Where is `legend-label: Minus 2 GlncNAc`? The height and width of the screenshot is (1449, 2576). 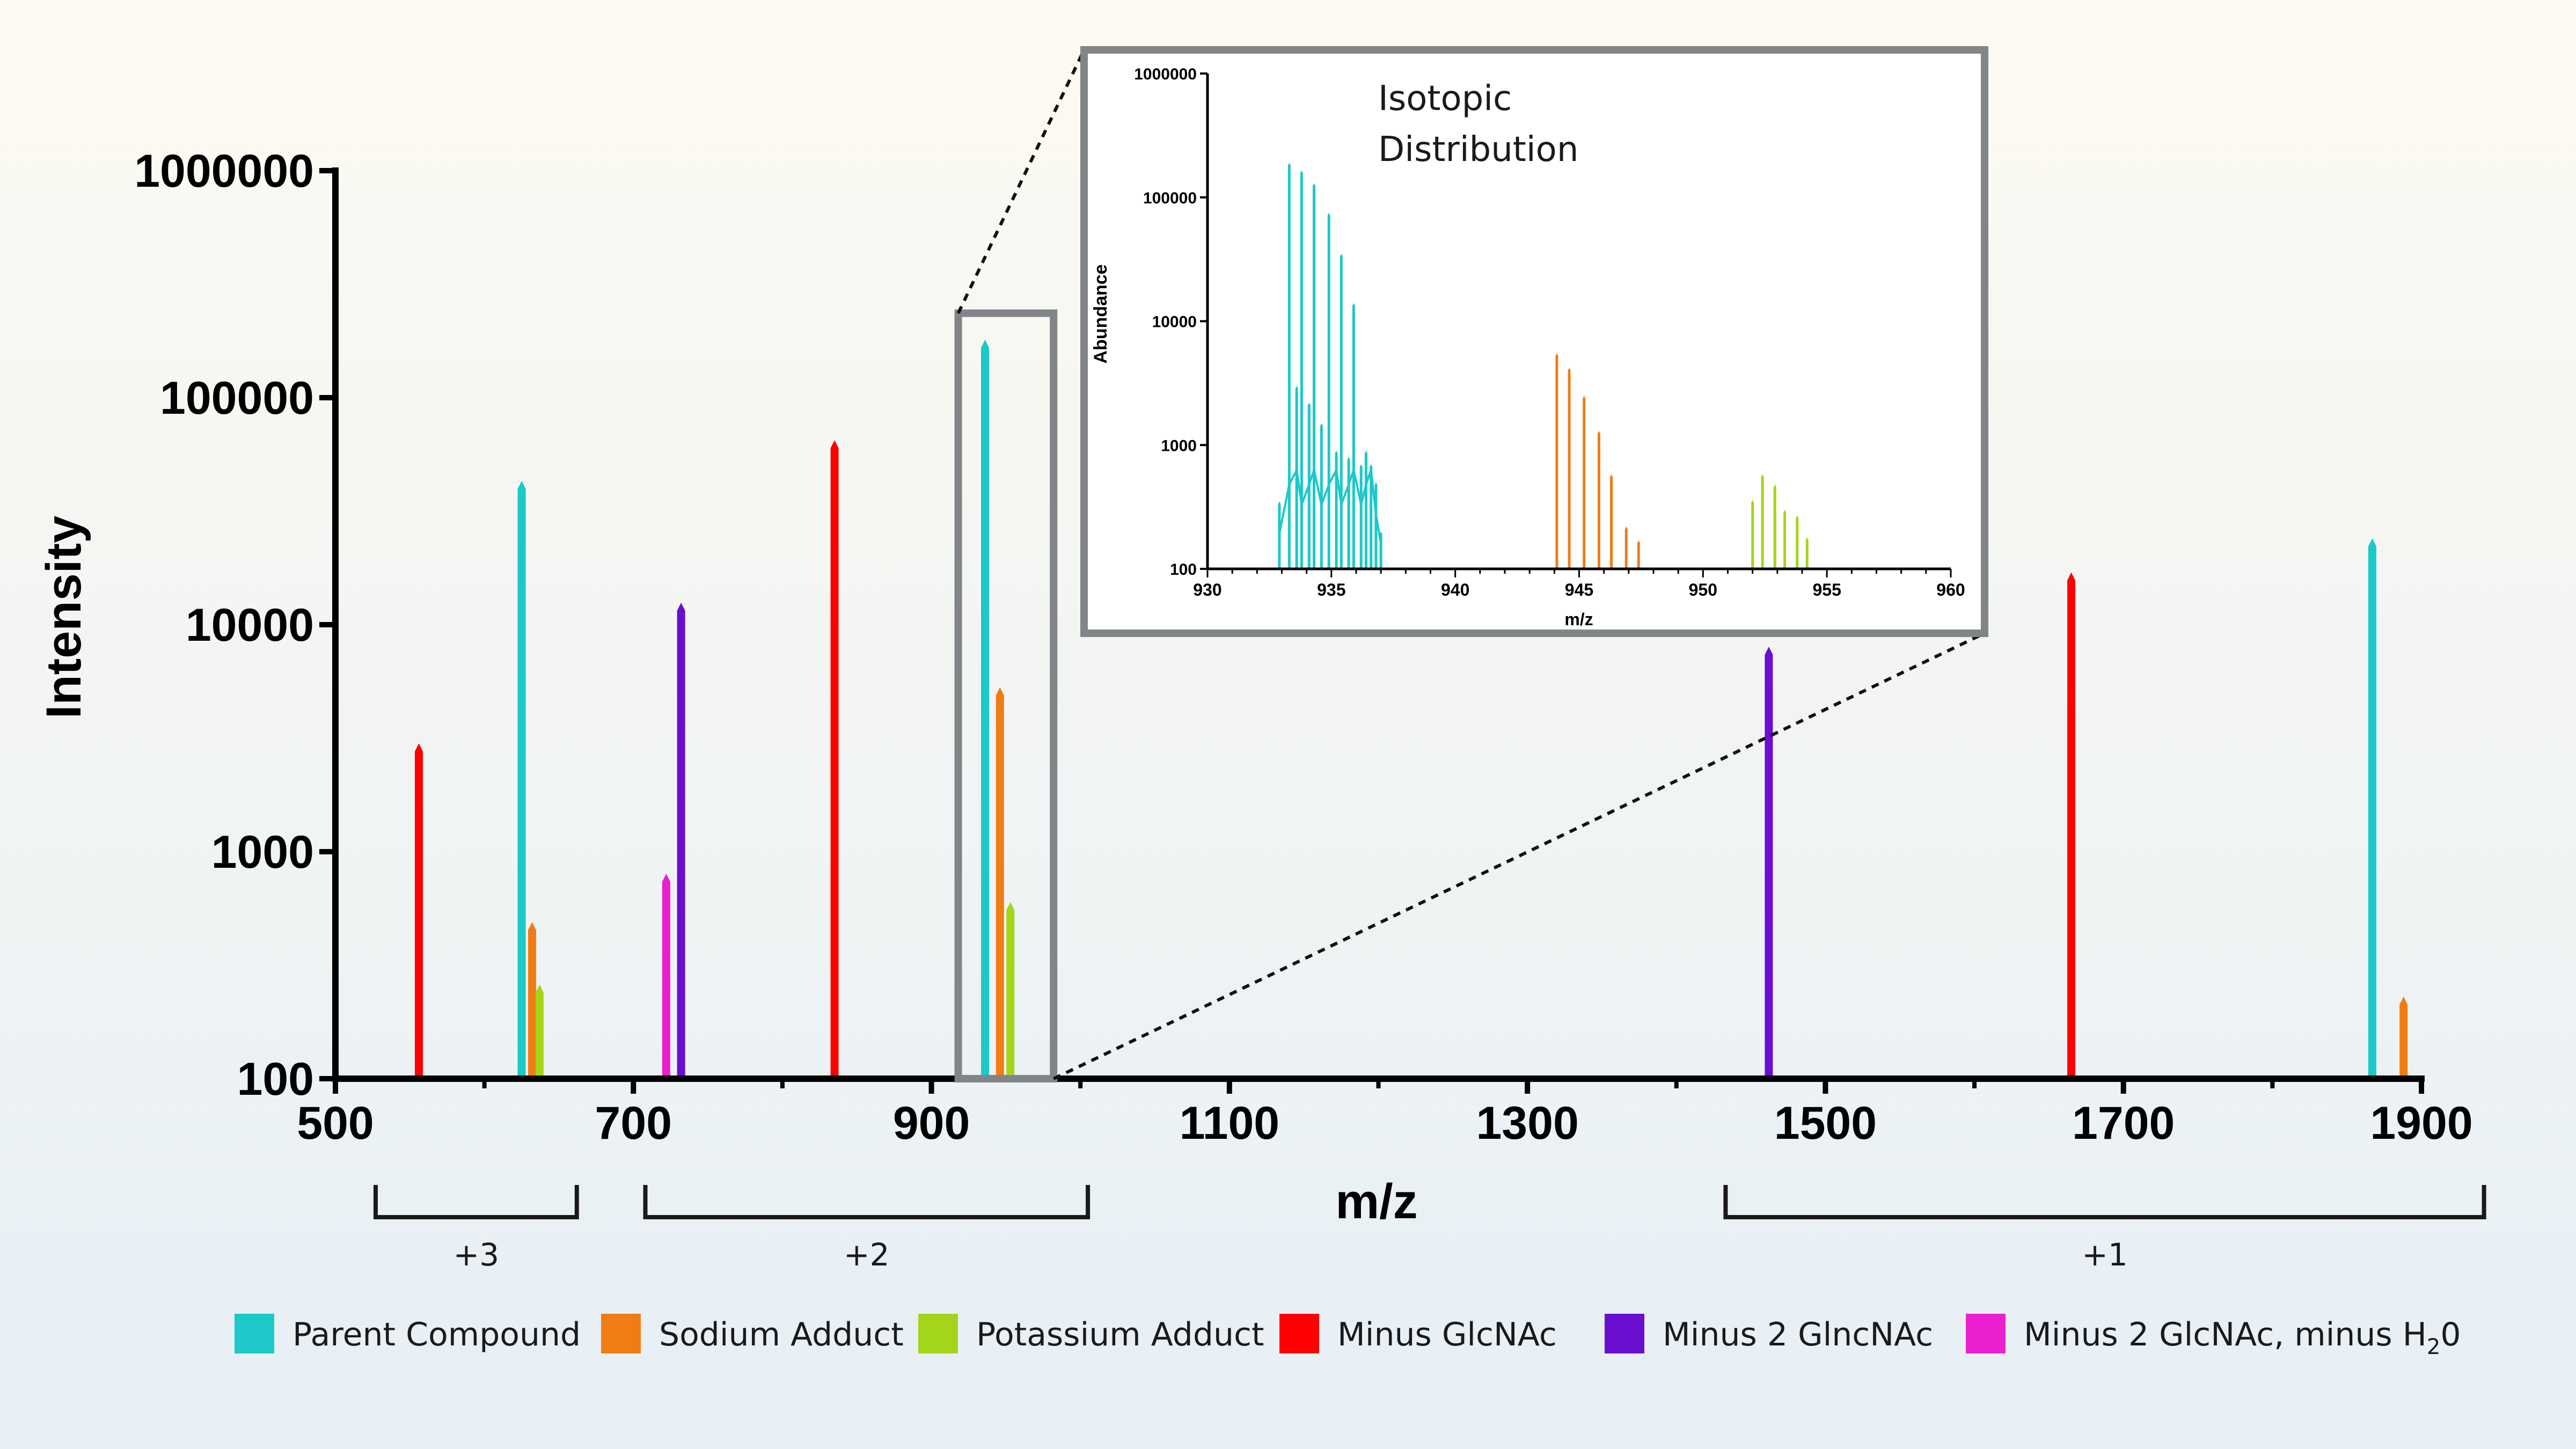
legend-label: Minus 2 GlncNAc is located at coordinates (1798, 1334).